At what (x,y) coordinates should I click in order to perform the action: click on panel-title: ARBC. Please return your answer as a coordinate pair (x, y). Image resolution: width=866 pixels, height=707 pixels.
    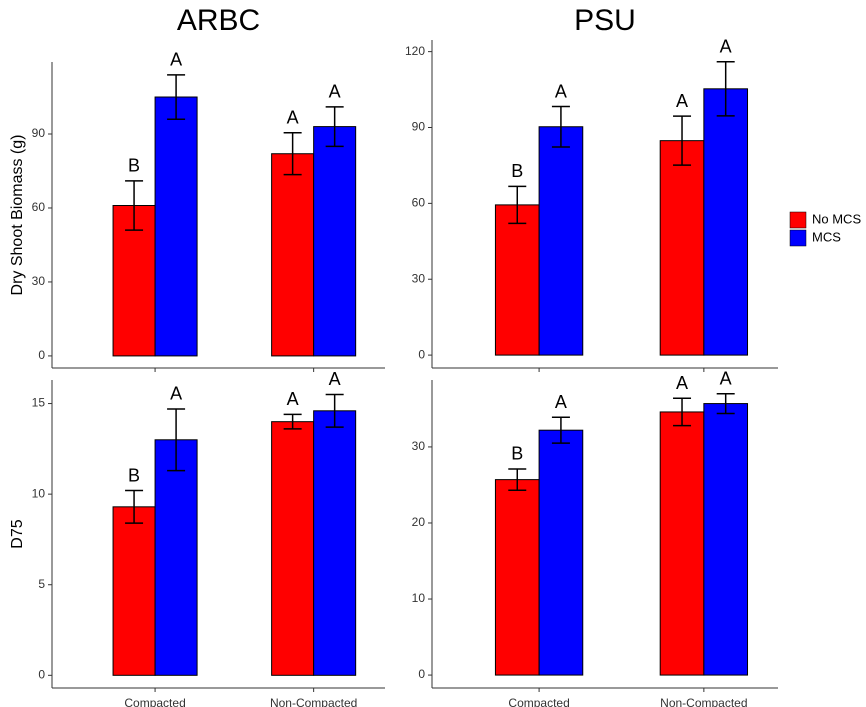
    Looking at the image, I should click on (218, 20).